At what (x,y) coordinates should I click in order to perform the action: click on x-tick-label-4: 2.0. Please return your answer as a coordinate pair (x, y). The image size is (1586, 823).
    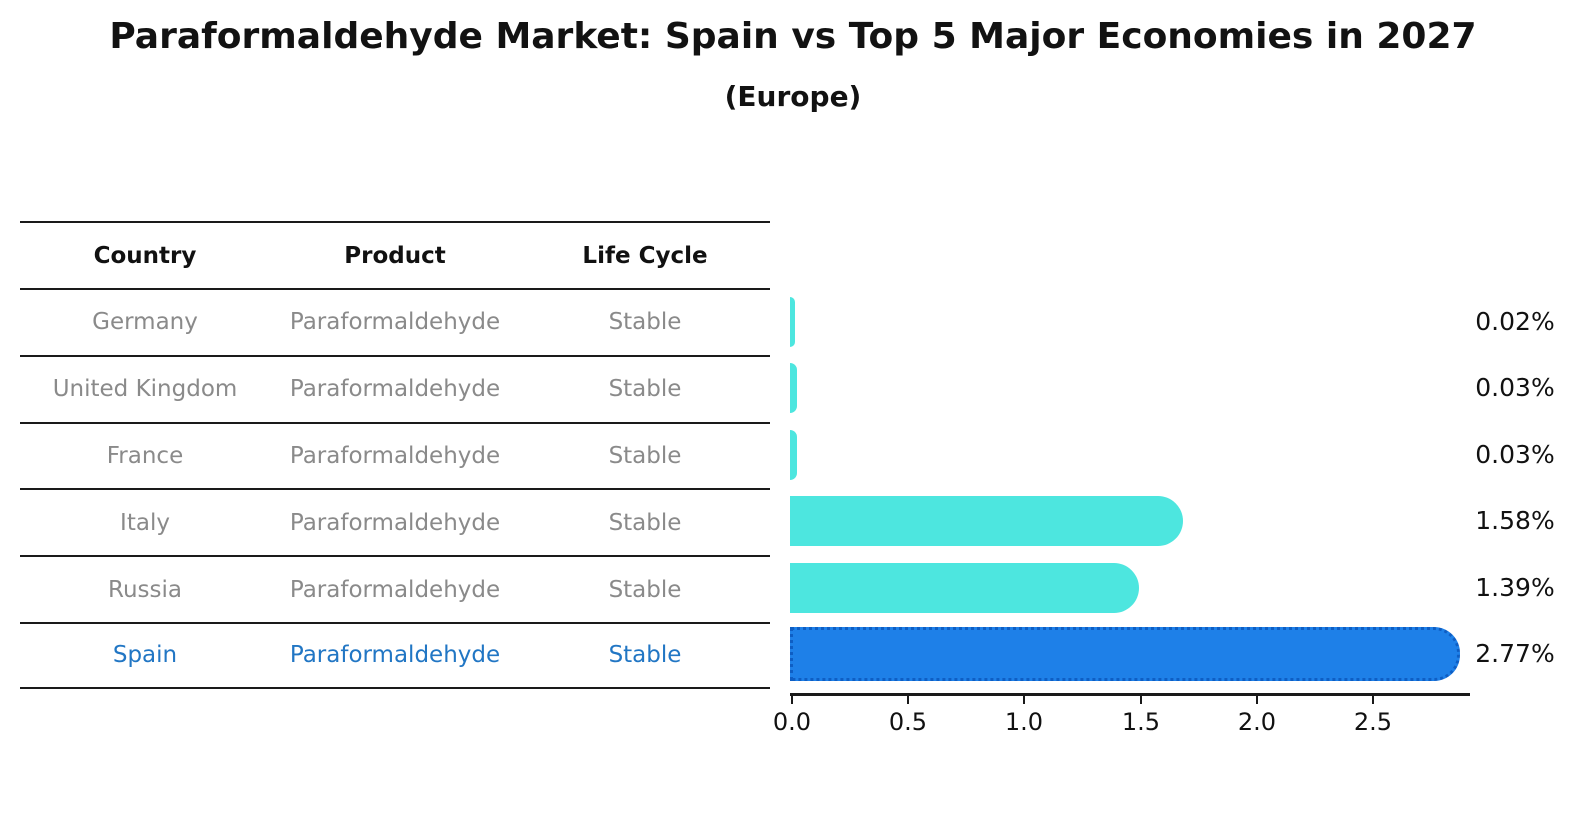
    Looking at the image, I should click on (1257, 722).